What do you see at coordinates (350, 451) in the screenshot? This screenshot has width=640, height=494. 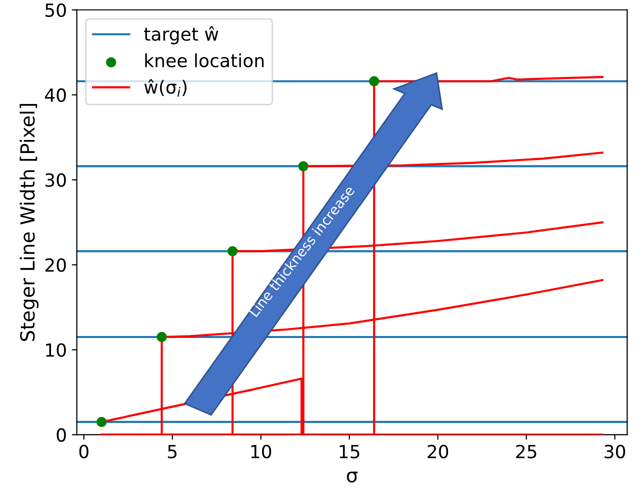 I see `x-tick-label: 15` at bounding box center [350, 451].